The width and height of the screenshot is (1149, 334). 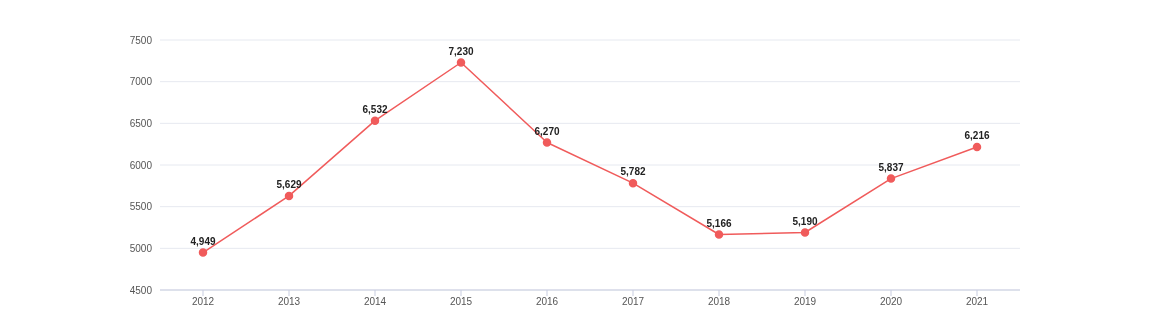 What do you see at coordinates (891, 167) in the screenshot?
I see `data-label: 5,837` at bounding box center [891, 167].